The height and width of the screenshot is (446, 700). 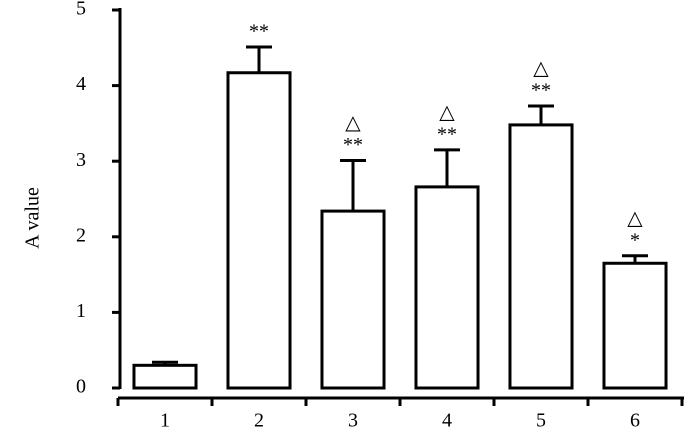 What do you see at coordinates (635, 421) in the screenshot?
I see `x-tick-label: 6` at bounding box center [635, 421].